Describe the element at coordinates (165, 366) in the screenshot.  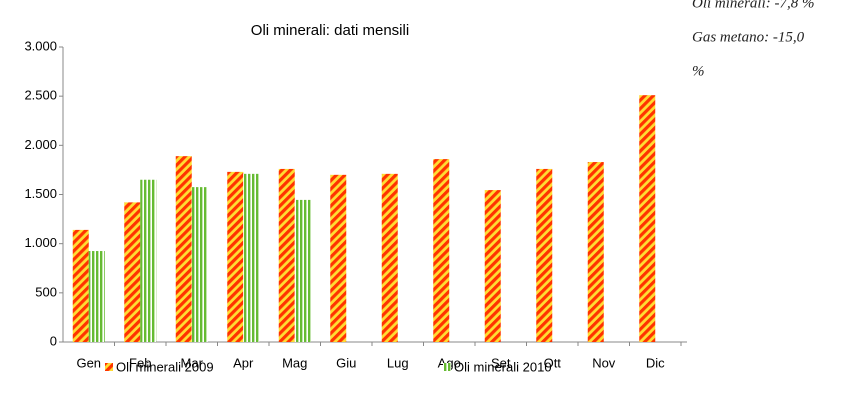
I see `legend-label: Oli minerali 2009` at that location.